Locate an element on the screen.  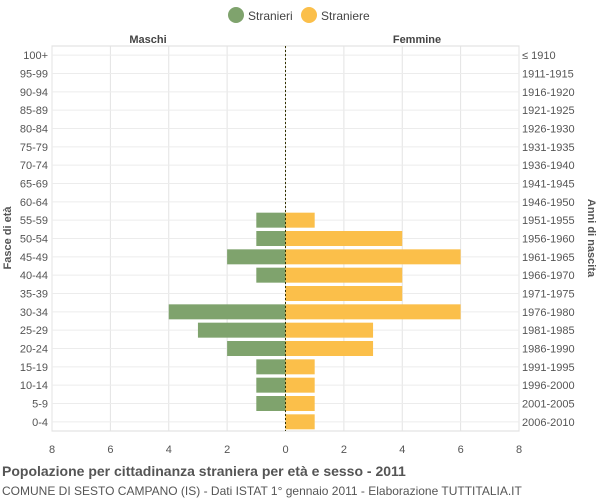
age-group-label: 30-34 is located at coordinates (34, 313).